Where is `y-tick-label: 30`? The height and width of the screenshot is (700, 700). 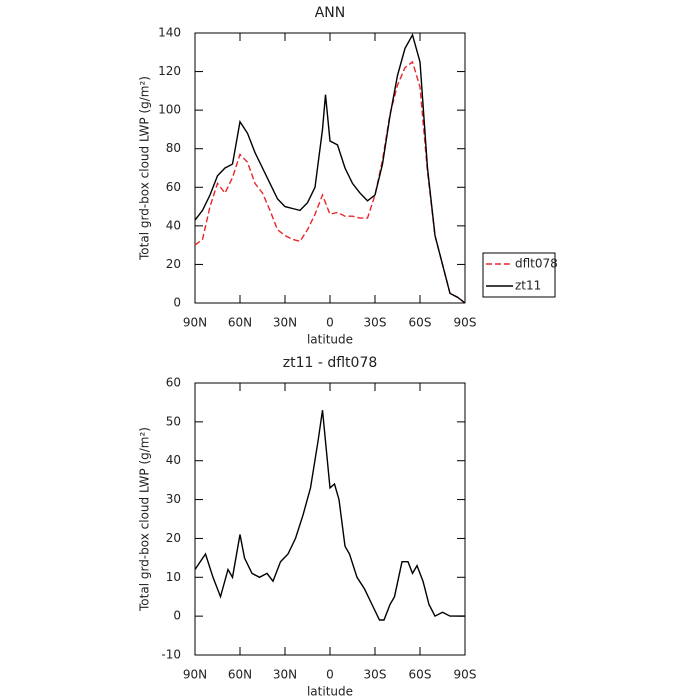
y-tick-label: 30 is located at coordinates (173, 499).